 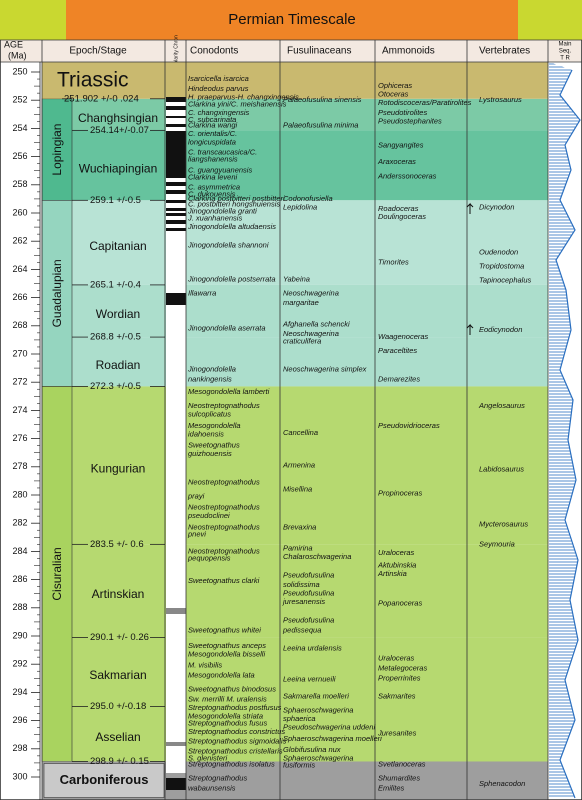 What do you see at coordinates (410, 120) in the screenshot?
I see `fossil-name: Pseudostephanites` at bounding box center [410, 120].